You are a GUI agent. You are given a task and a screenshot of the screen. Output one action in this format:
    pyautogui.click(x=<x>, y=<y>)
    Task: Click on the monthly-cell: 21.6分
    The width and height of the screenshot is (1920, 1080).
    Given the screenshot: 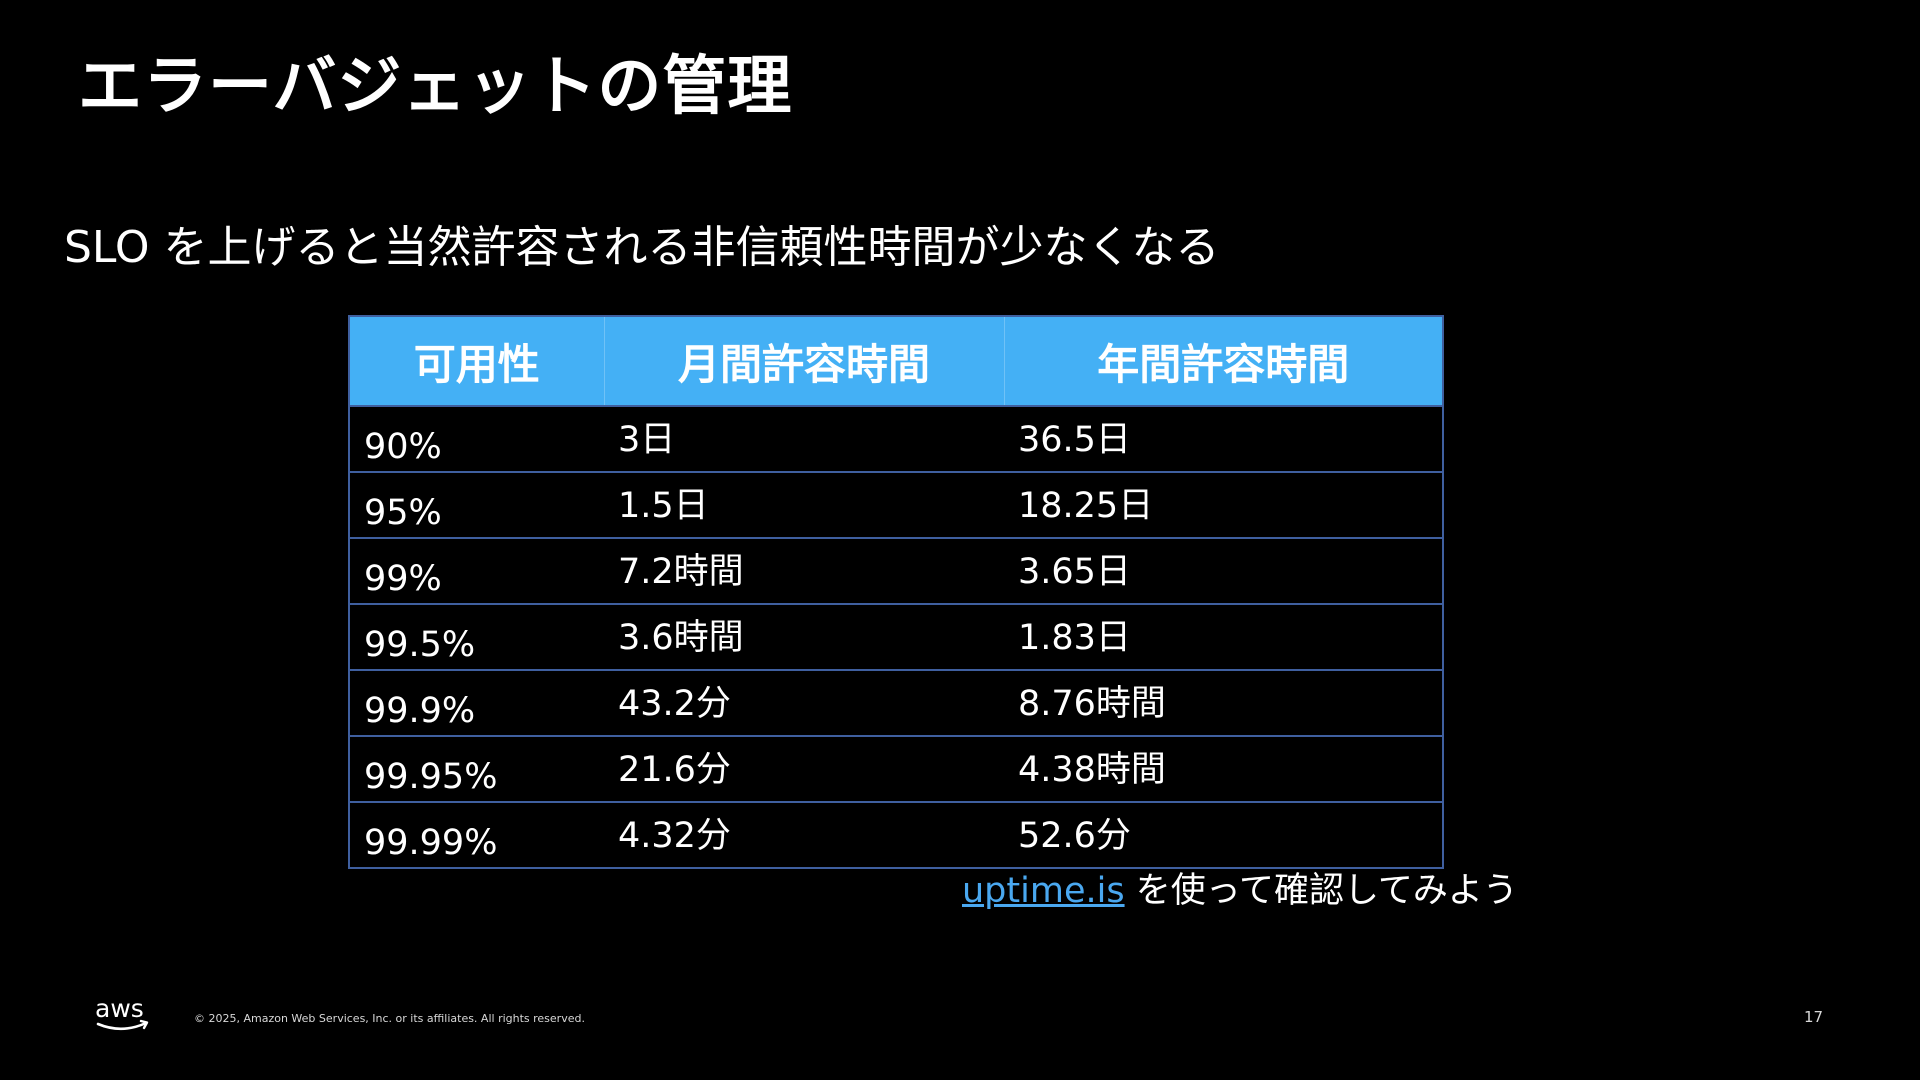 What is the action you would take?
    pyautogui.click(x=804, y=769)
    